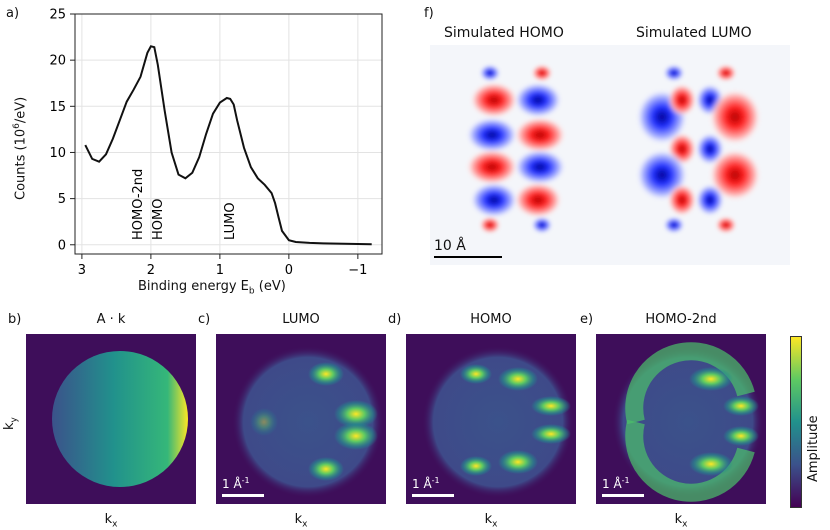 The width and height of the screenshot is (830, 530). Describe the element at coordinates (82, 270) in the screenshot. I see `x-tick-label: 3` at that location.